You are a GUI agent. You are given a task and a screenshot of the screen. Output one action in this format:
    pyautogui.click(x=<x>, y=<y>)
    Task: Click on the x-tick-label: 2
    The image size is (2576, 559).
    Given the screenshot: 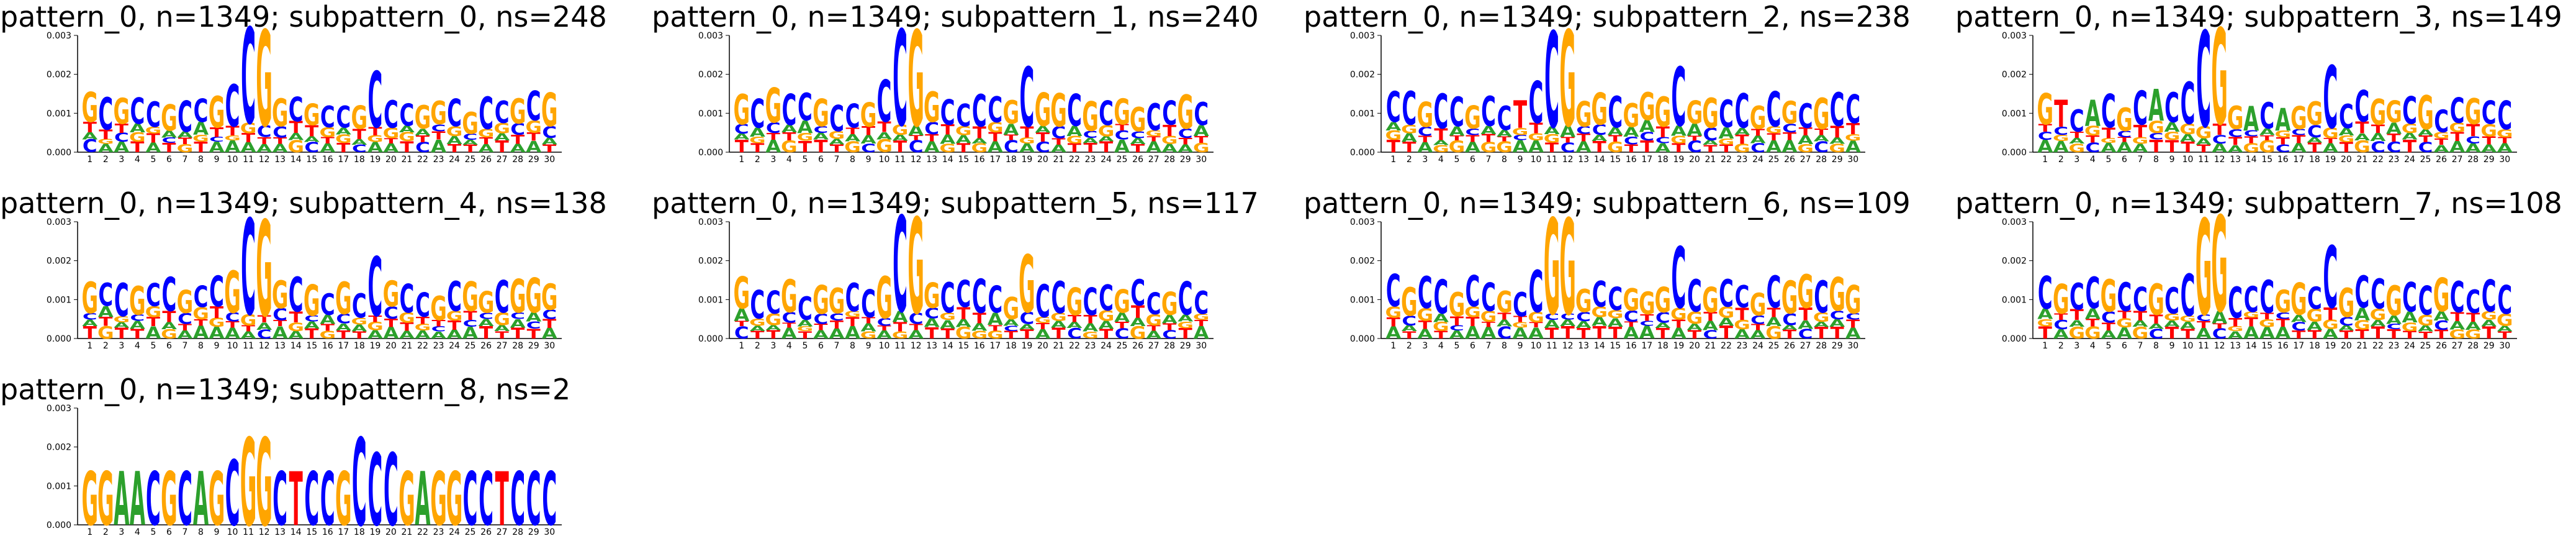 What is the action you would take?
    pyautogui.click(x=2061, y=346)
    